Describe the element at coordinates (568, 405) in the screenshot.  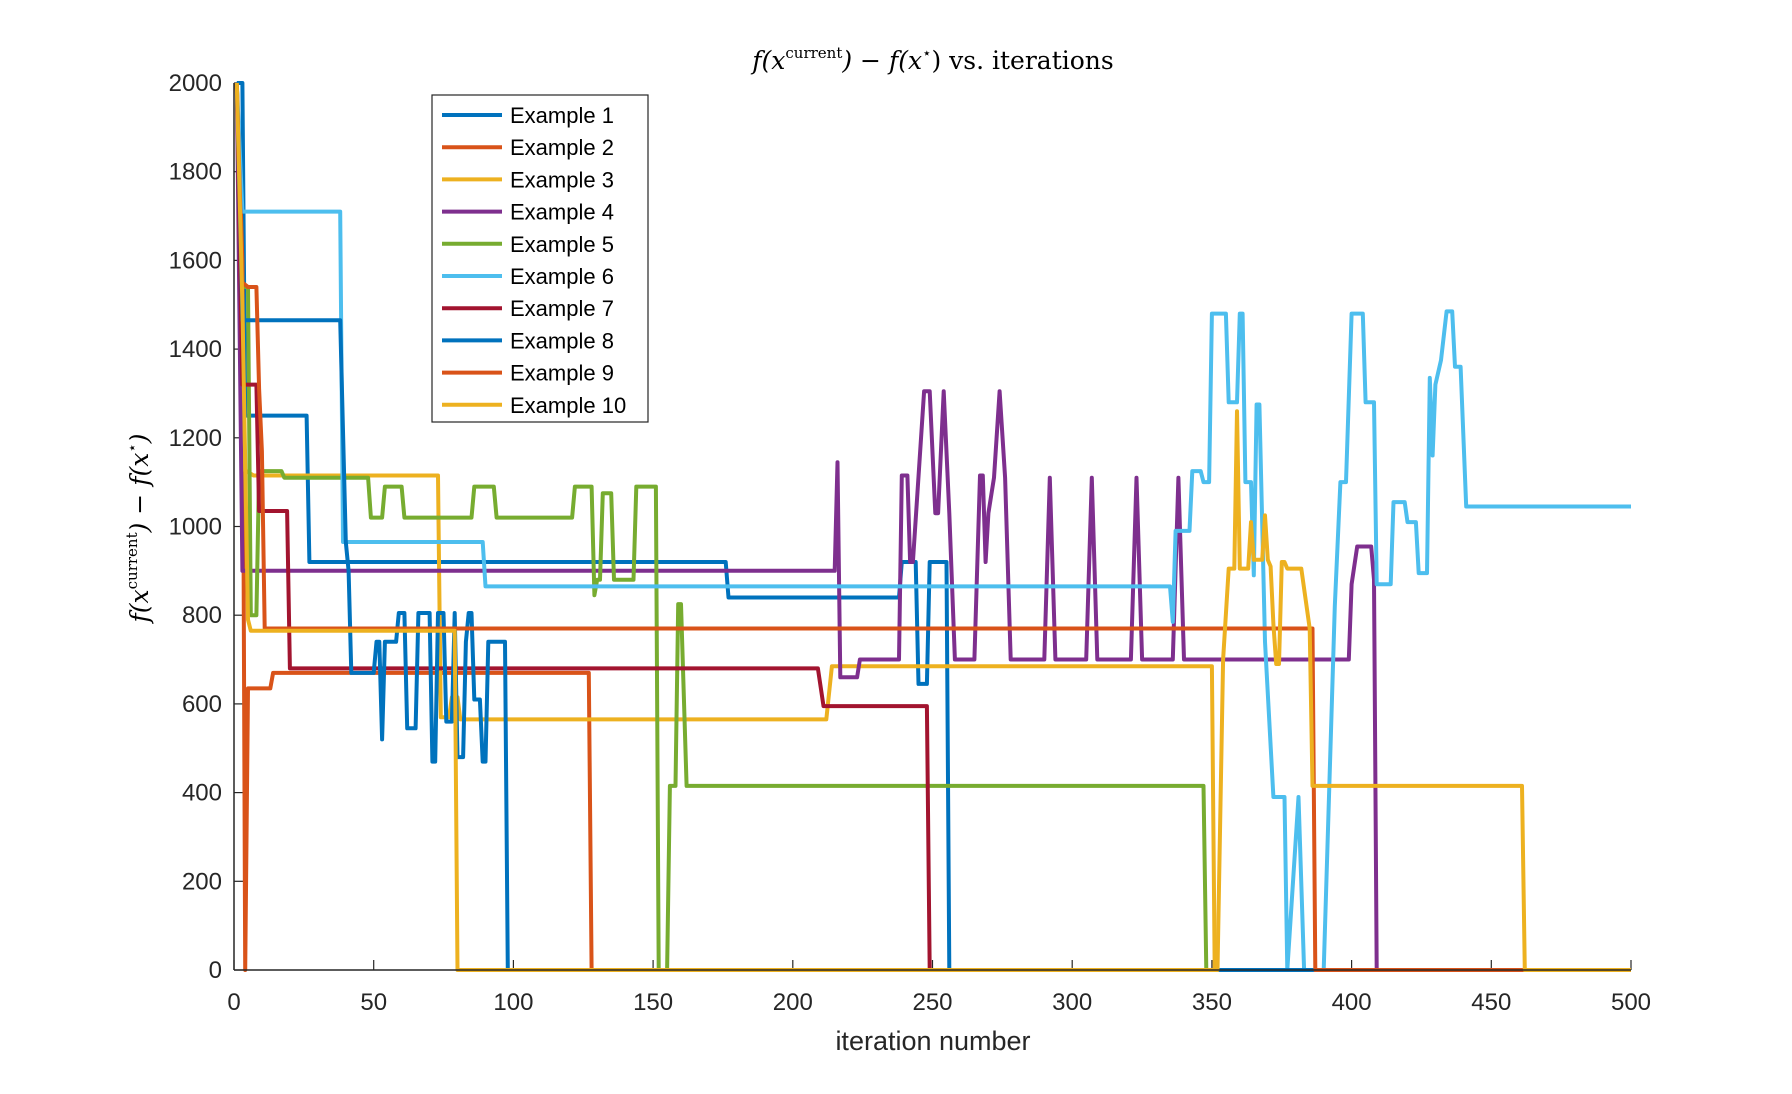
I see `legend-label-10: Example 10` at that location.